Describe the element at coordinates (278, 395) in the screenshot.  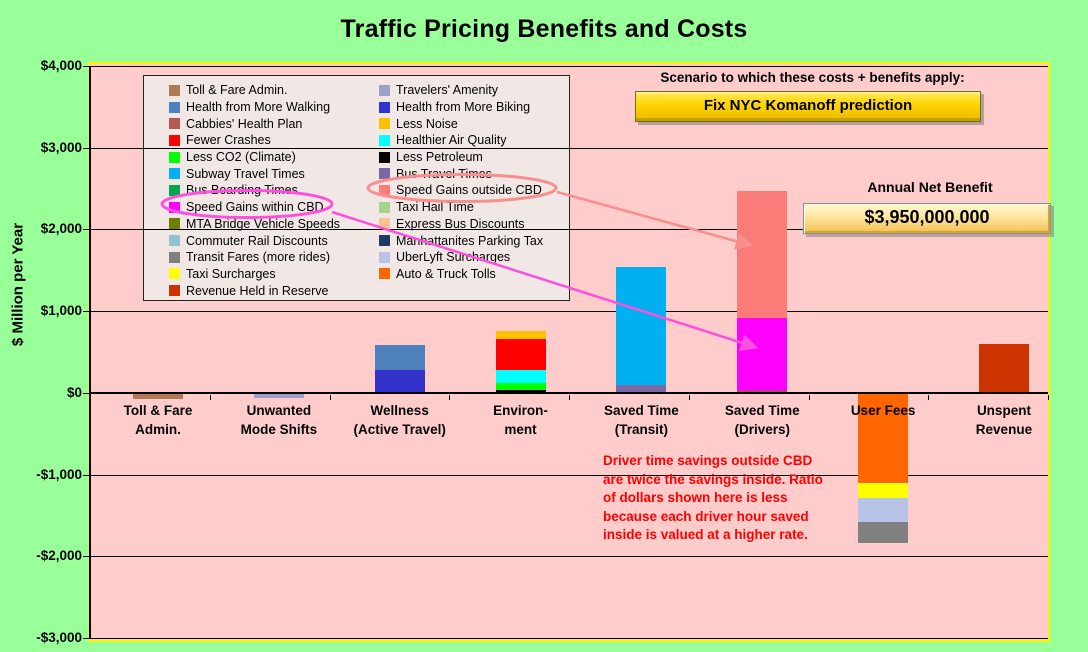
I see `bar-segment-travelers-amenity` at that location.